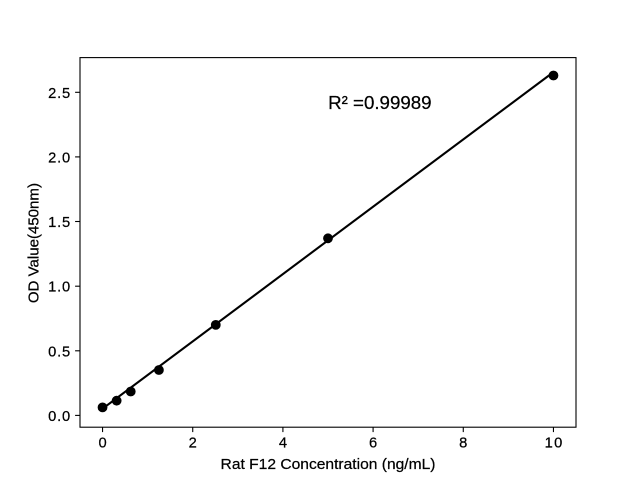 The width and height of the screenshot is (640, 480). Describe the element at coordinates (59, 94) in the screenshot. I see `svg-text: 2.5` at that location.